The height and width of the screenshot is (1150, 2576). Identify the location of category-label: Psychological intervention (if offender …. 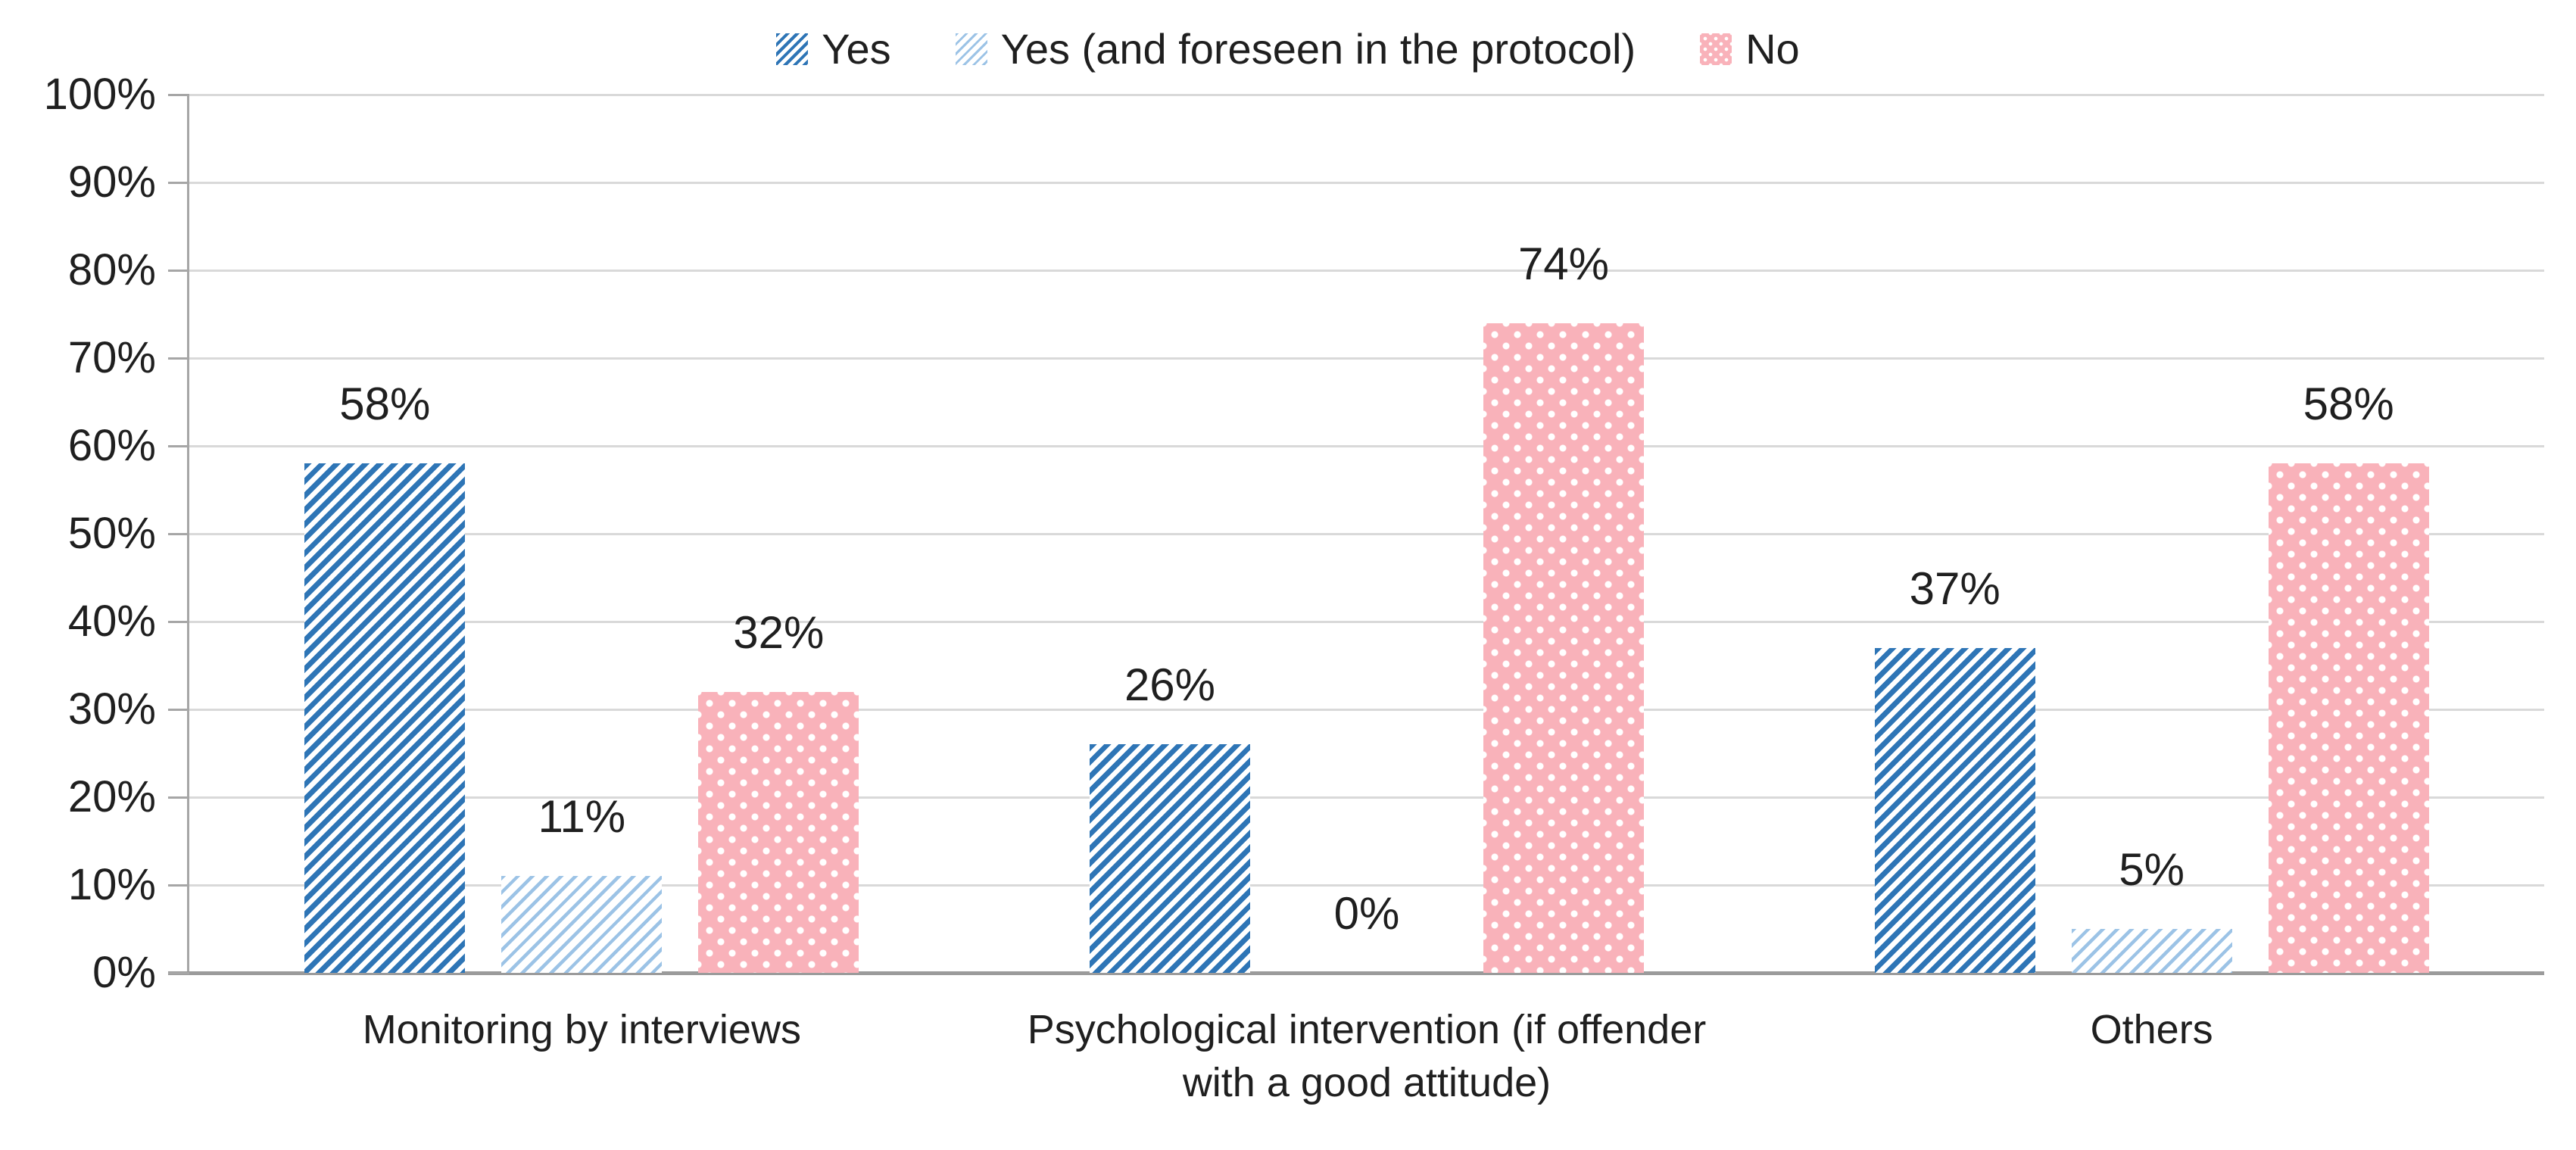
(1367, 1057).